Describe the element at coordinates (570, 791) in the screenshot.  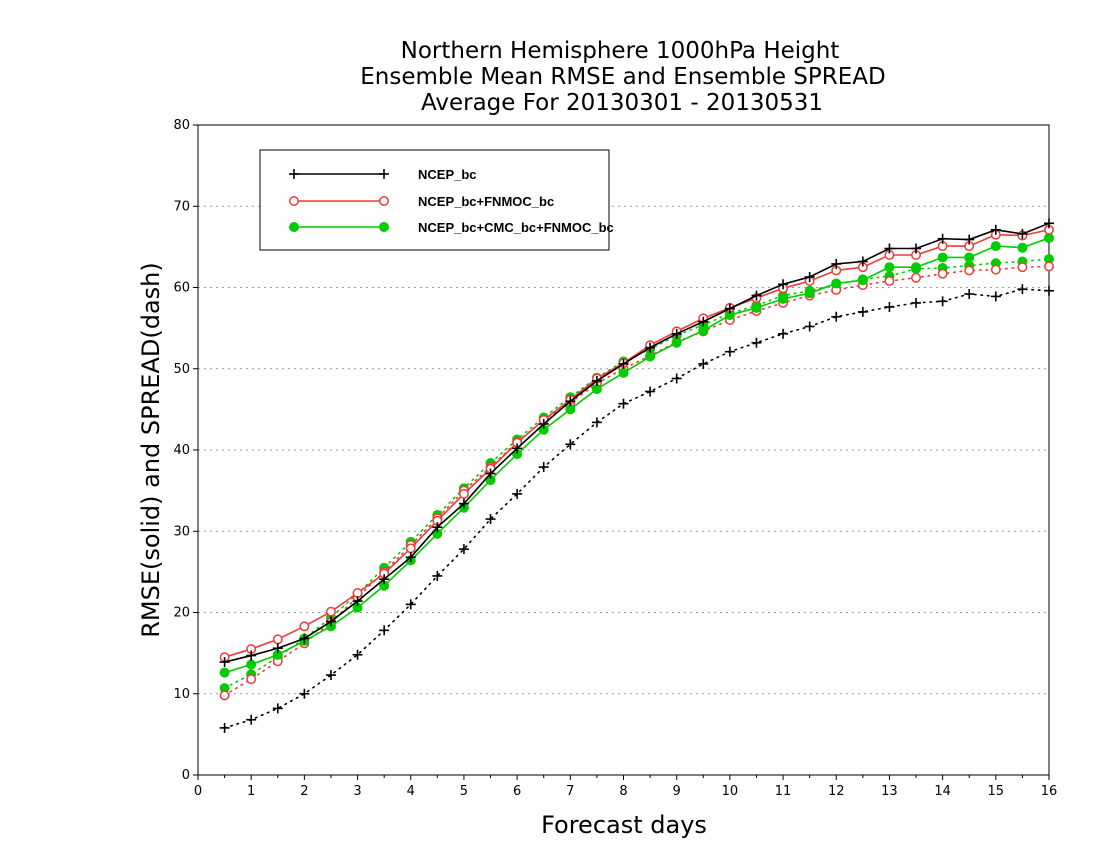
I see `x-tick-label: 7` at that location.